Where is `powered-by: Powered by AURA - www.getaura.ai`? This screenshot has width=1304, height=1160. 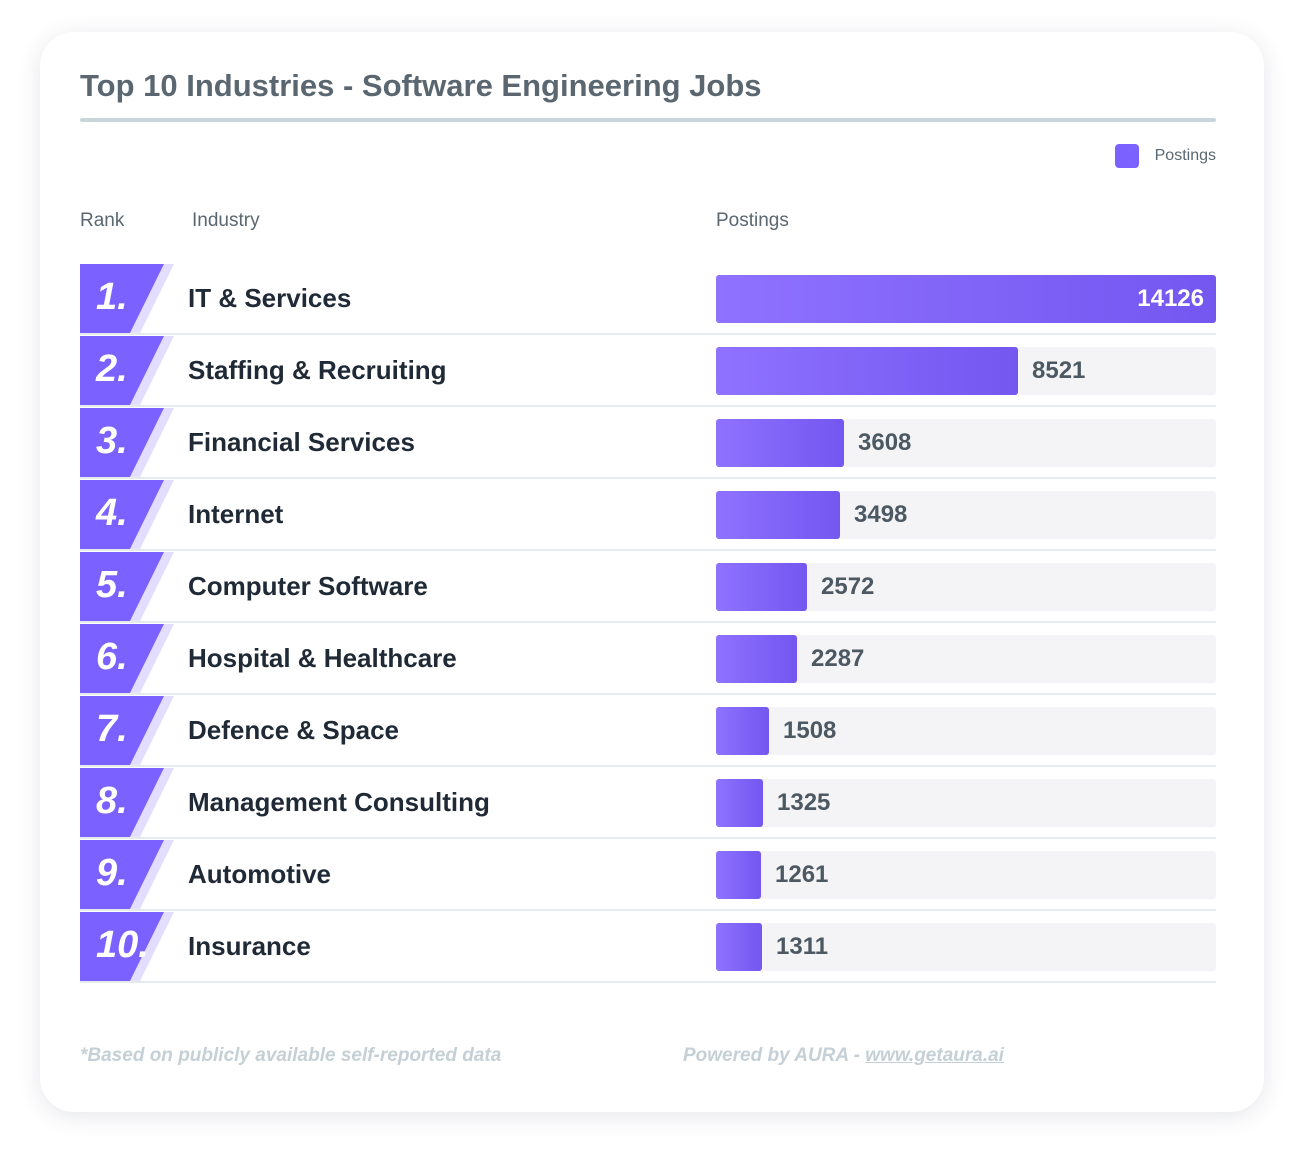 powered-by: Powered by AURA - www.getaura.ai is located at coordinates (843, 1056).